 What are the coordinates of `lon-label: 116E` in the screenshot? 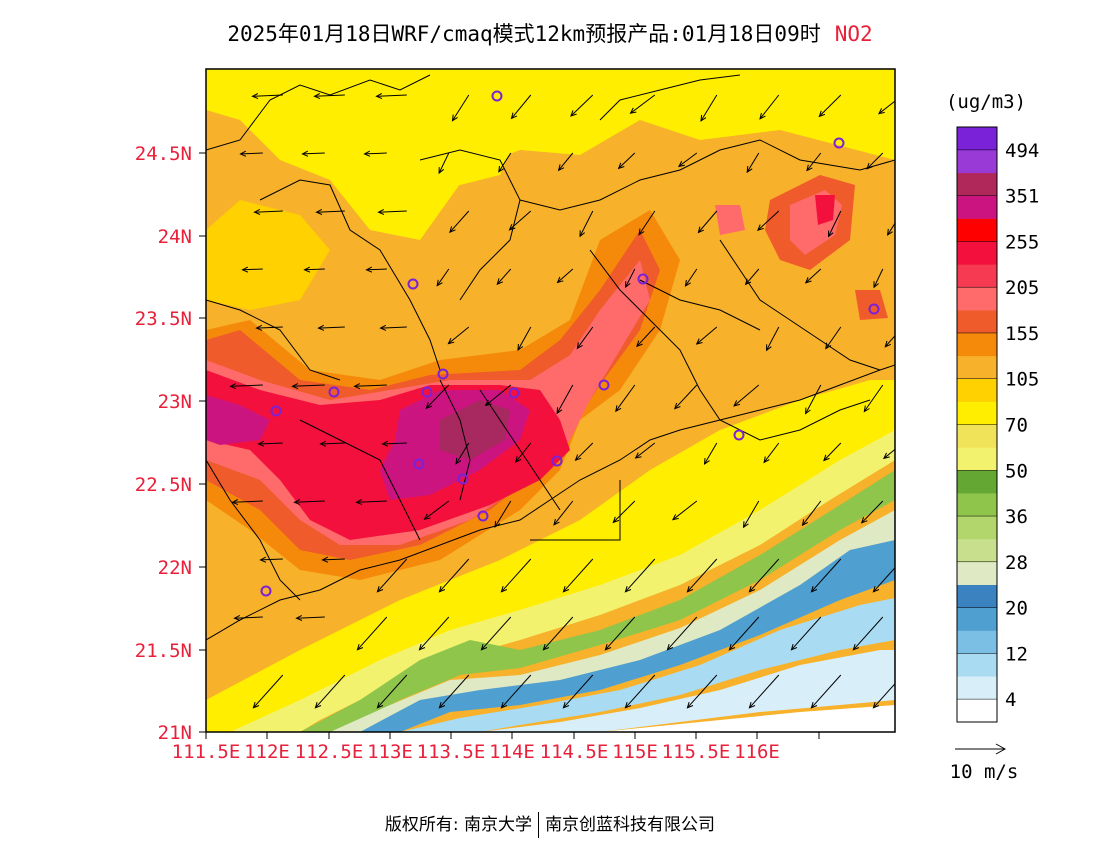 It's located at (757, 752).